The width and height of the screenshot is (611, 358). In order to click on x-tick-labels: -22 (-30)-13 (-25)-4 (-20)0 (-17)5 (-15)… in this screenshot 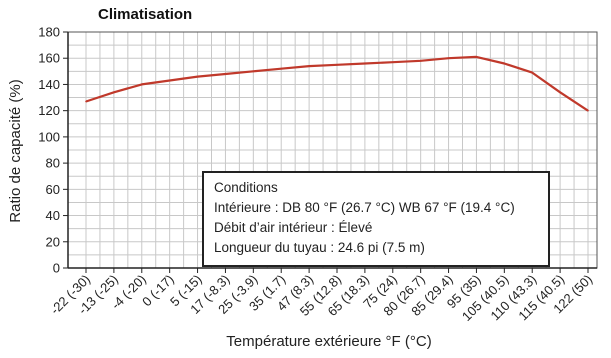, I will do `click(321, 298)`.